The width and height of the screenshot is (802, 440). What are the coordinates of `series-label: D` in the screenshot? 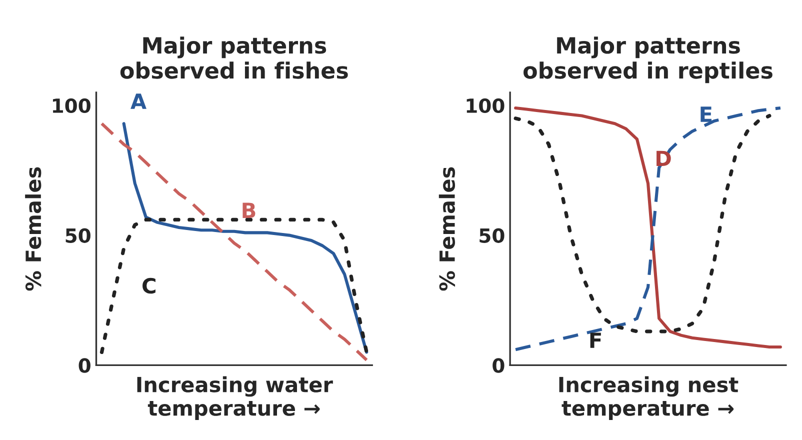 It's located at (663, 158).